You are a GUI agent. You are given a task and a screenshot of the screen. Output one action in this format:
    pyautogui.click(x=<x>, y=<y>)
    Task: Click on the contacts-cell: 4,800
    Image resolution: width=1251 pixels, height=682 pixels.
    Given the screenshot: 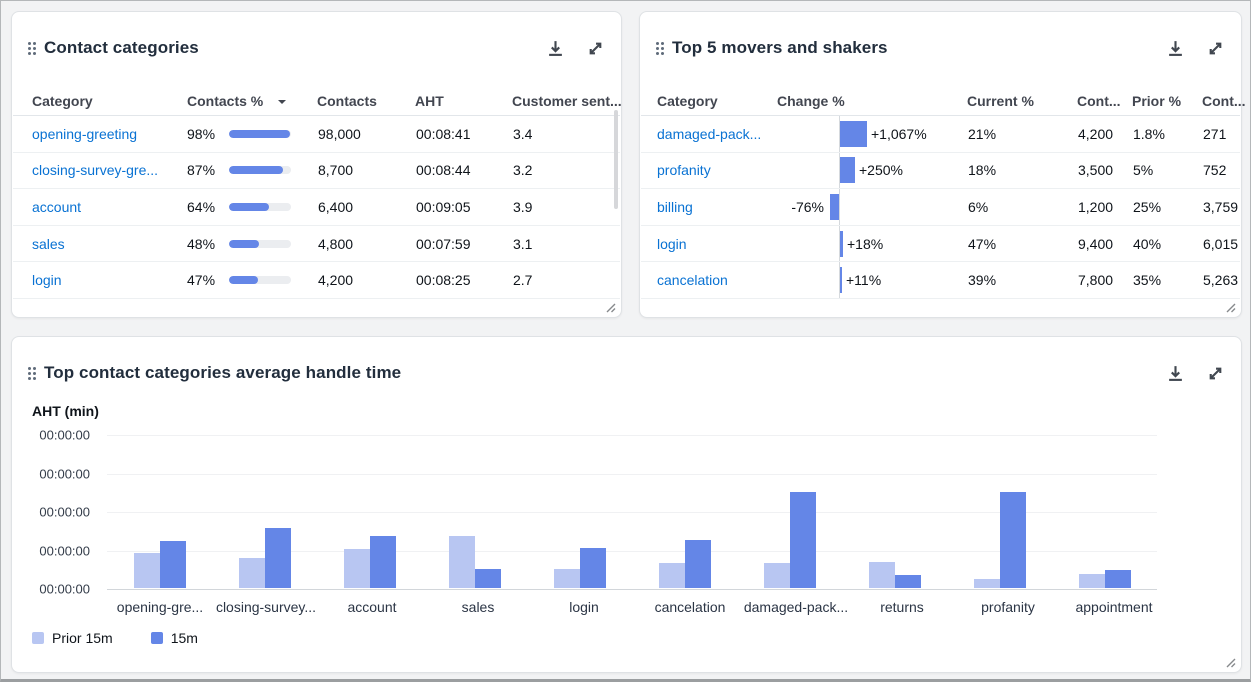 What is the action you would take?
    pyautogui.click(x=336, y=243)
    